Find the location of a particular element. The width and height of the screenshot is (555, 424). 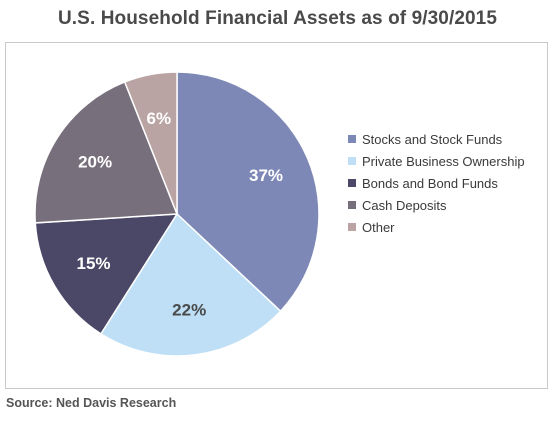

slice-label-cash-deposits: 20% is located at coordinates (95, 162).